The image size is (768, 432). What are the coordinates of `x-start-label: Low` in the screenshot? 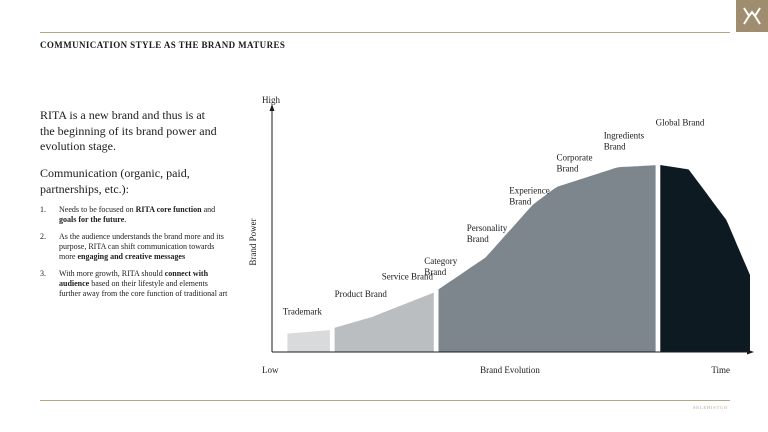 It's located at (270, 370).